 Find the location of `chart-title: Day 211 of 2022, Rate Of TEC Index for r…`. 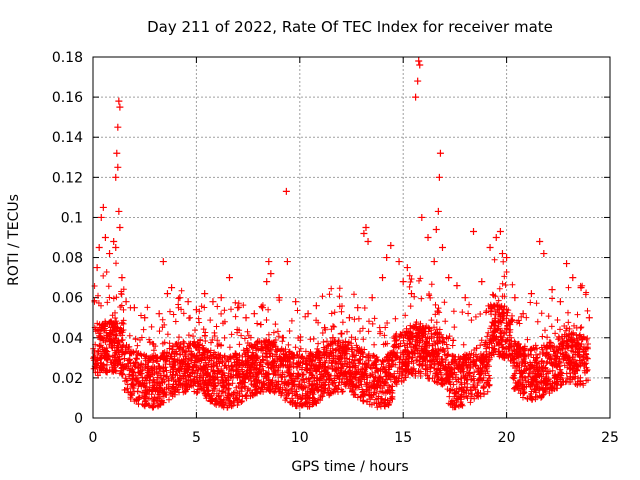

chart-title: Day 211 of 2022, Rate Of TEC Index for r… is located at coordinates (350, 27).